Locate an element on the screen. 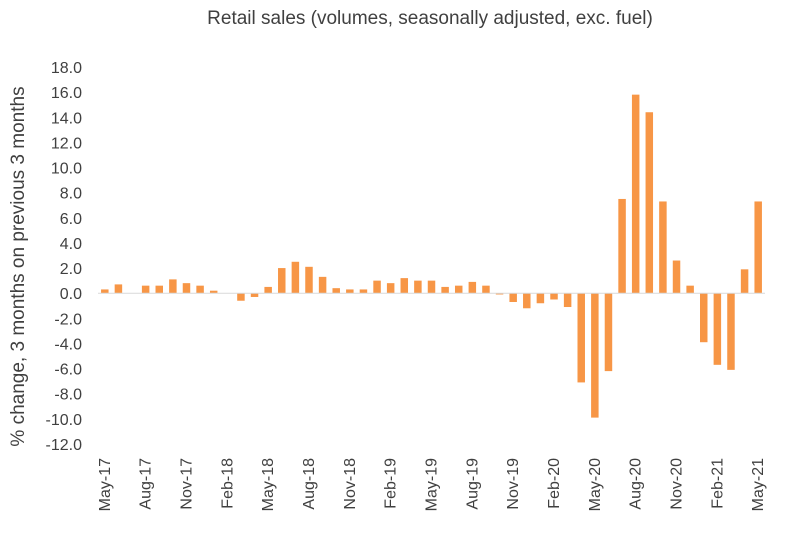 The height and width of the screenshot is (536, 790). y-axis-title: % change, 3 months on previous 3 months is located at coordinates (18, 266).